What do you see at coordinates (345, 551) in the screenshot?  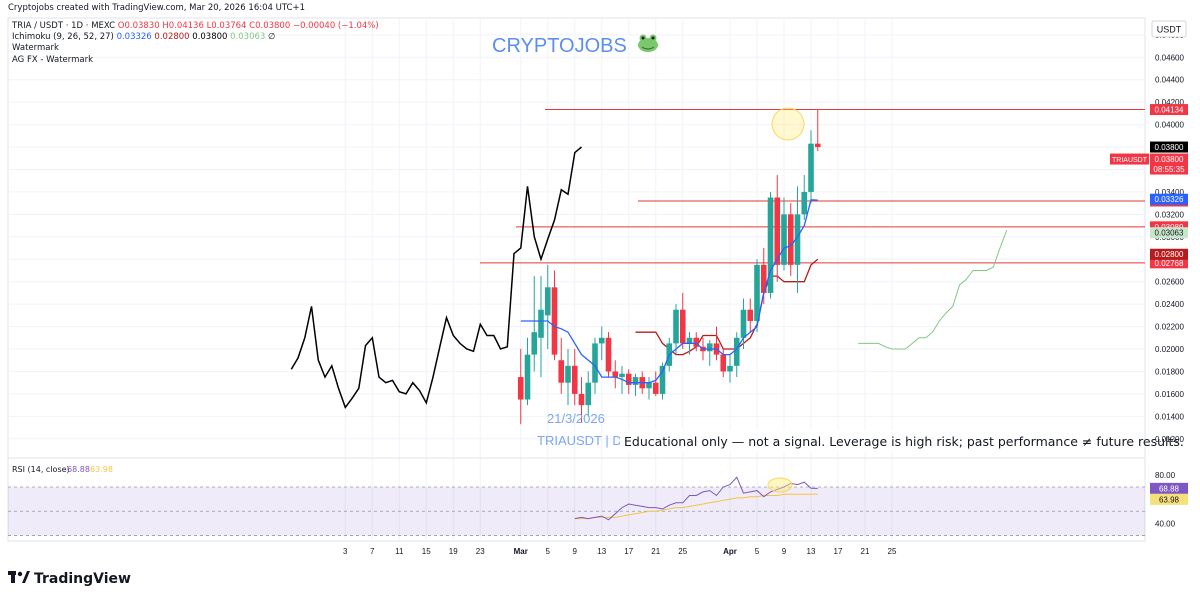 I see `time-tick-label: 3` at bounding box center [345, 551].